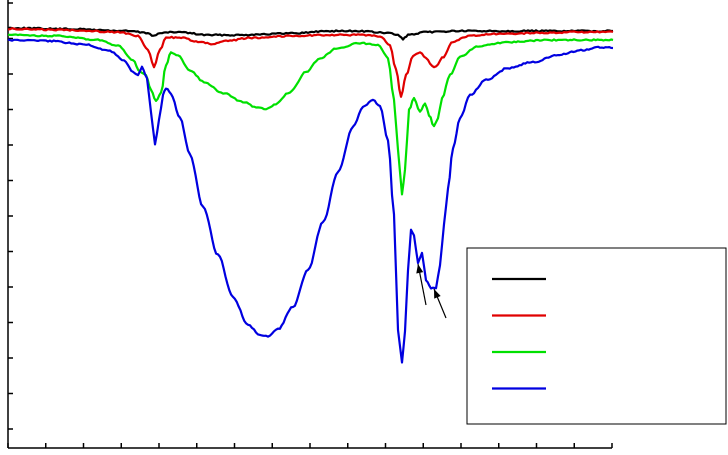  I want to click on legend, so click(596, 336).